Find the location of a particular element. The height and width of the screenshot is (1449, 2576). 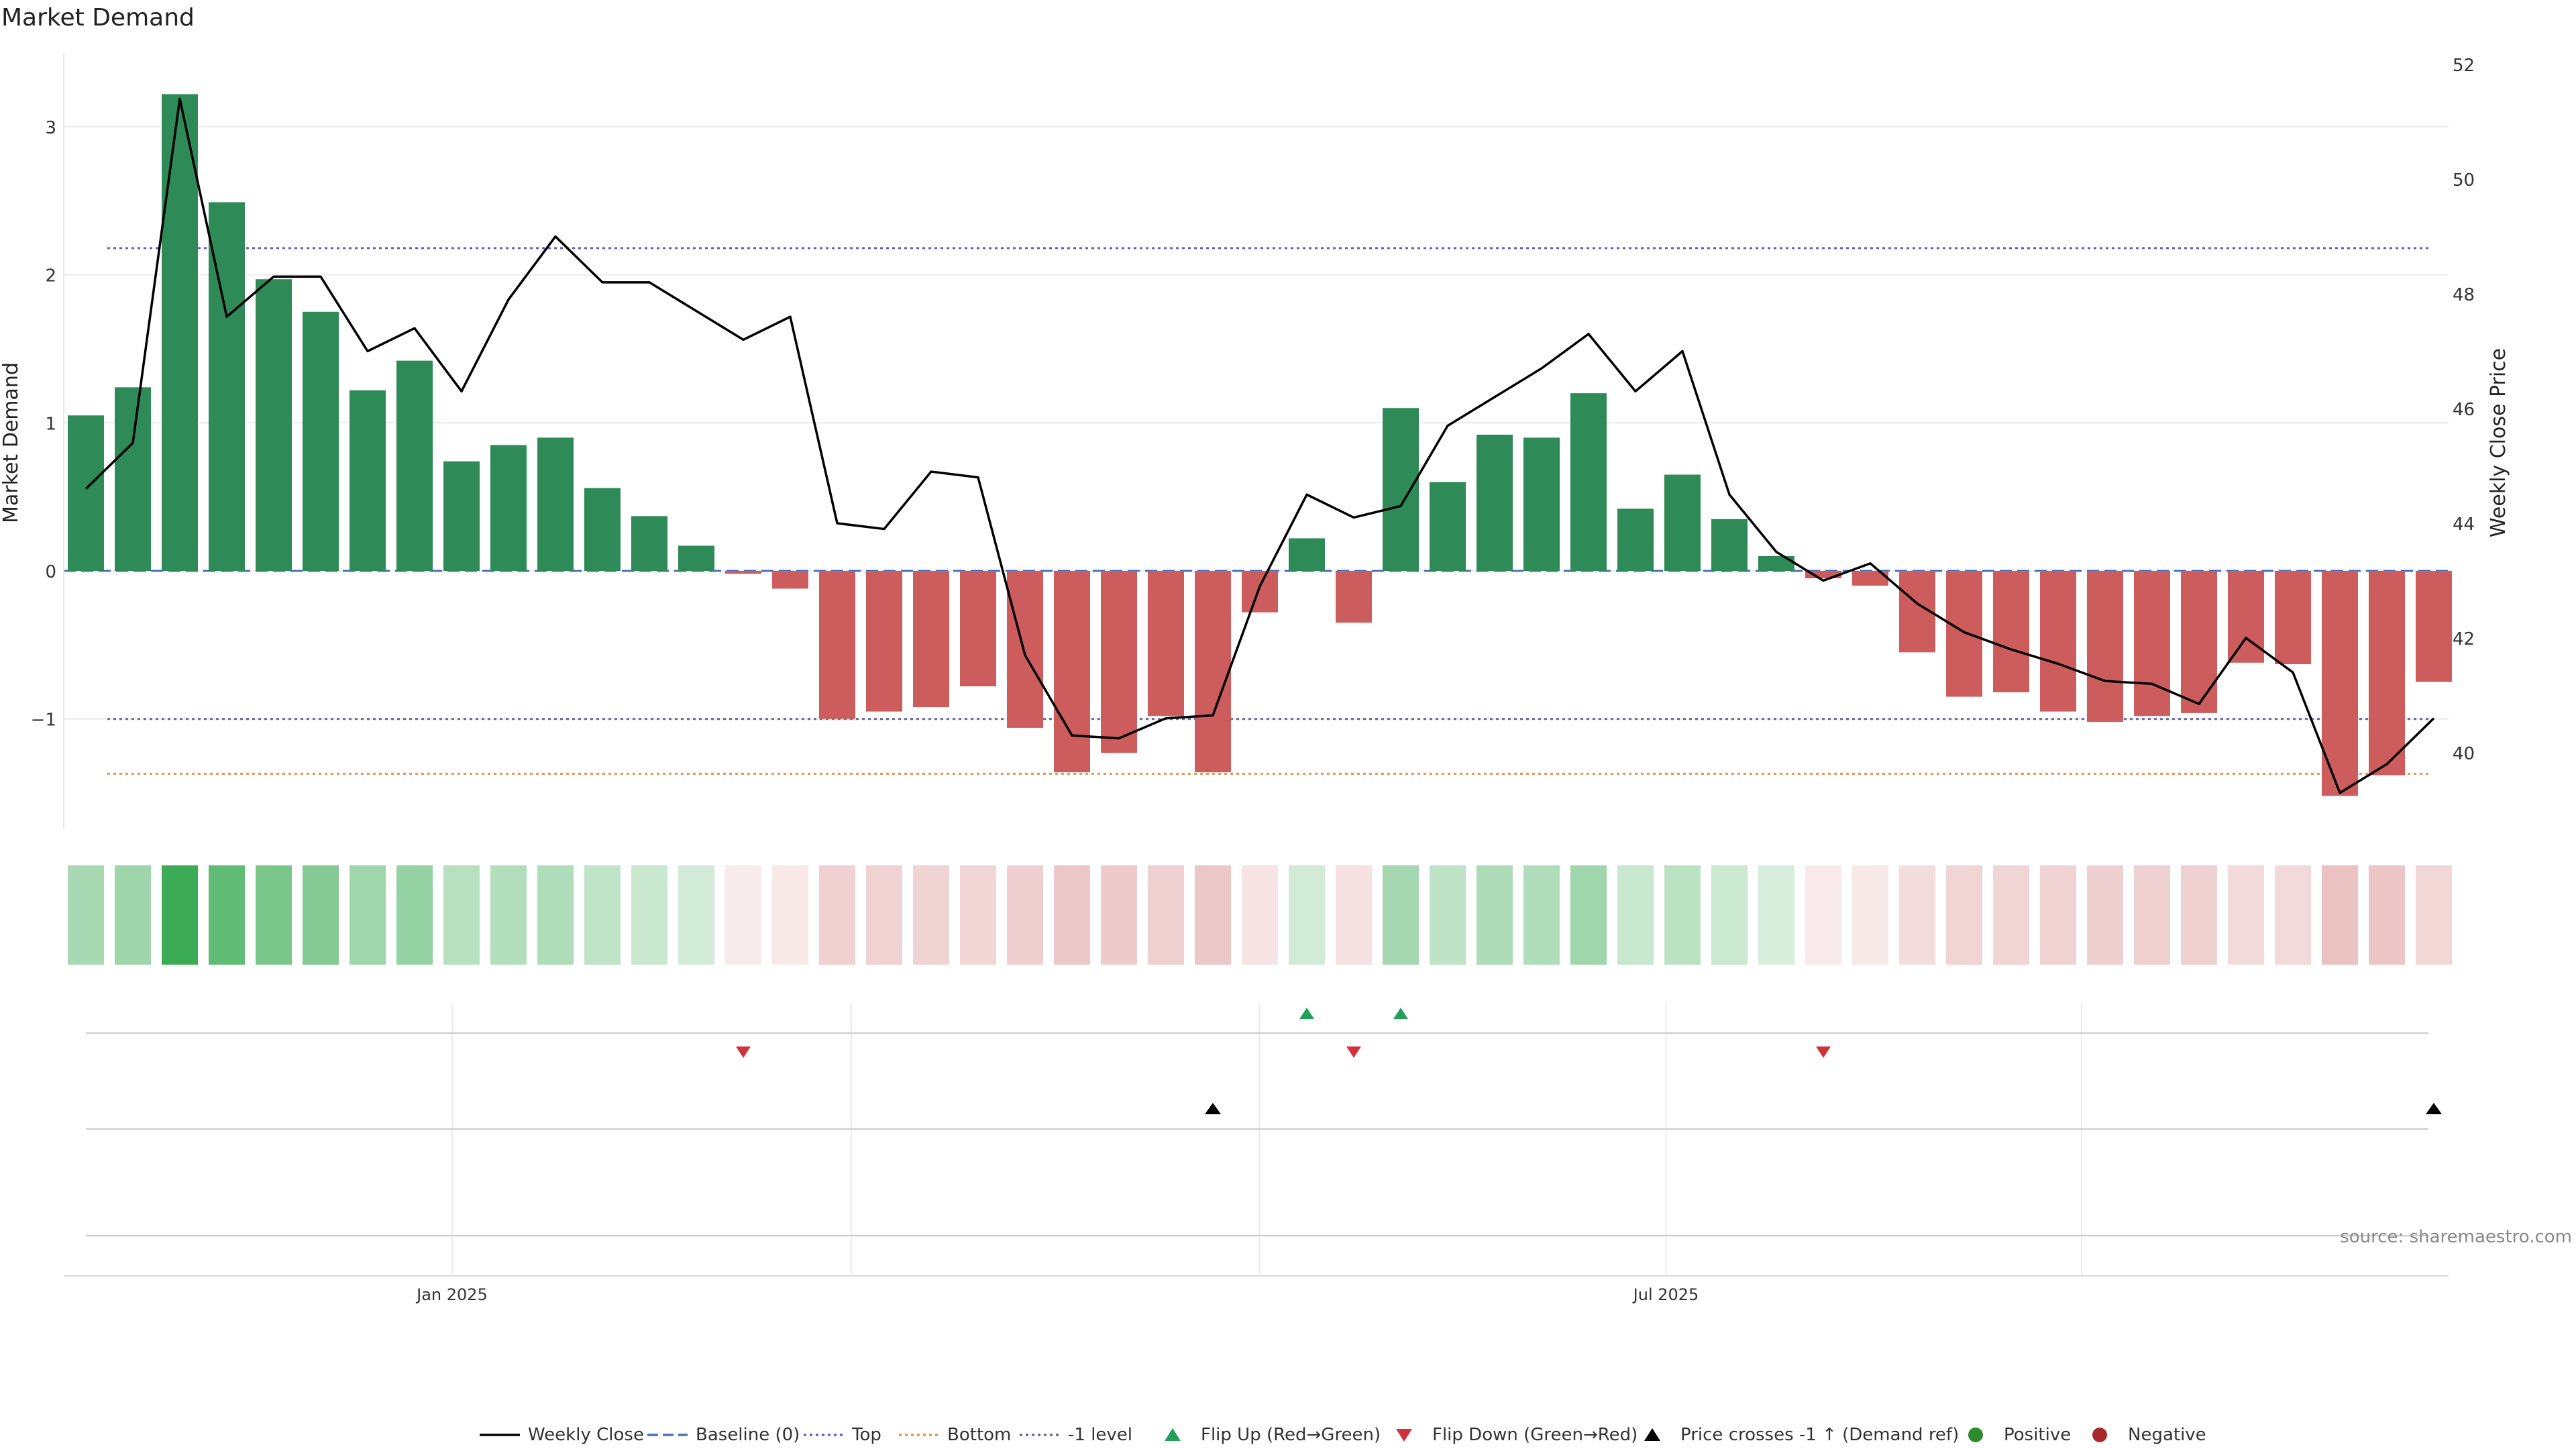

chart-title: Market Demand is located at coordinates (98, 18).